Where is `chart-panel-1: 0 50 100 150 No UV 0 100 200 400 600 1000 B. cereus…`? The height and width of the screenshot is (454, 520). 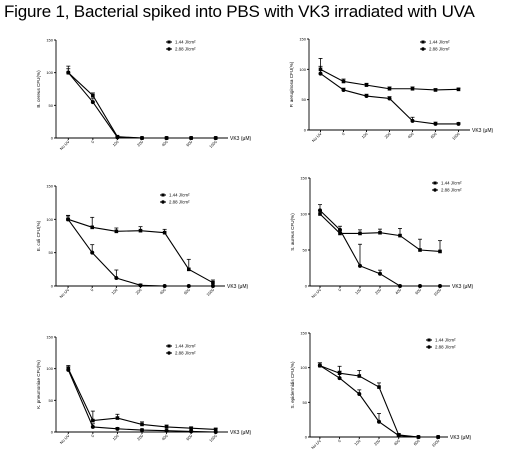
chart-panel-1: 0 50 100 150 No UV 0 100 200 400 600 1000 B. cereus… is located at coordinates (144, 95).